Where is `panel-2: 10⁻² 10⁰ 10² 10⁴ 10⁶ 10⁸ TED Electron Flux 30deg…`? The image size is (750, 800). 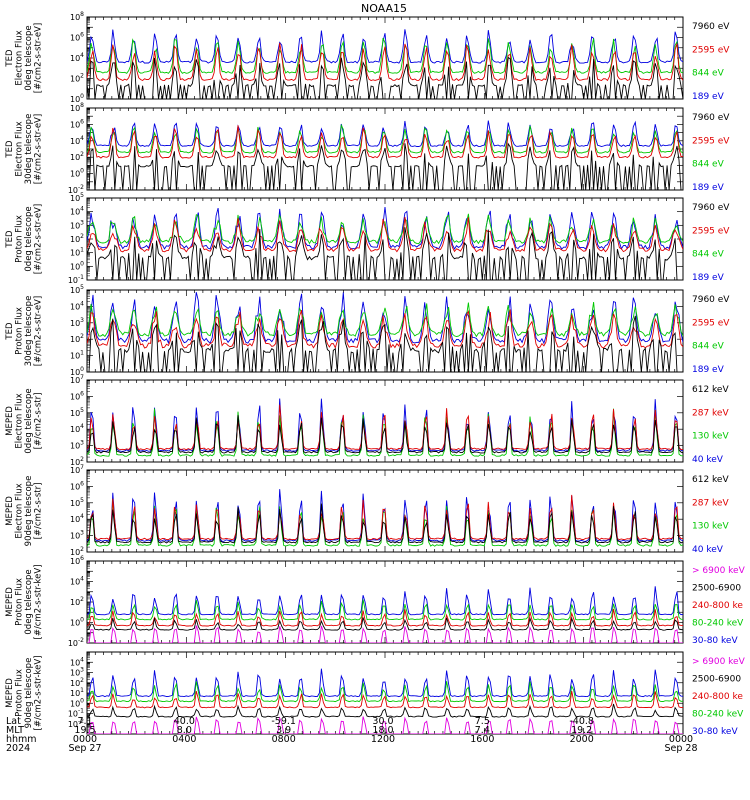
panel-2: 10⁻² 10⁰ 10² 10⁴ 10⁶ 10⁸ TED Electron Flux 30deg… is located at coordinates (367, 148).